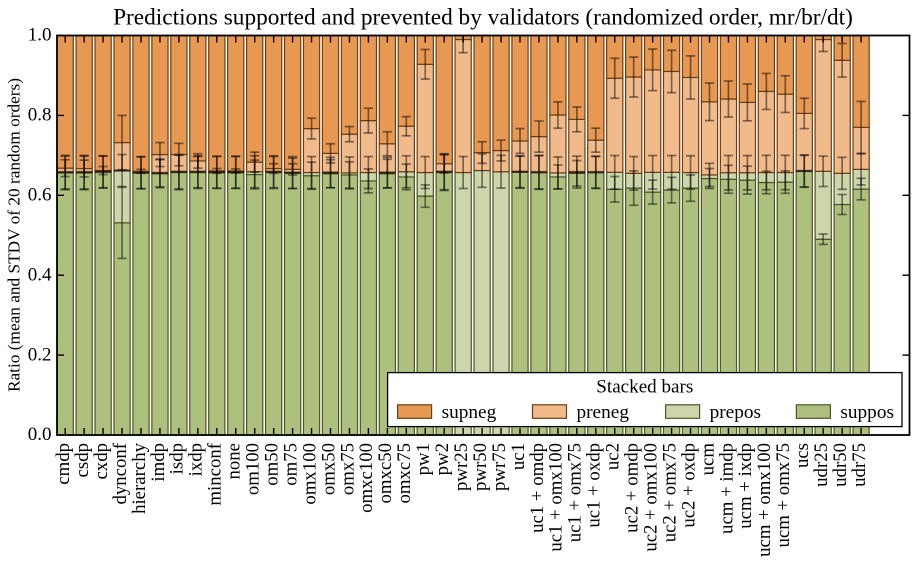 The width and height of the screenshot is (919, 562). I want to click on svg-text: ucm + ixdp, so click(745, 486).